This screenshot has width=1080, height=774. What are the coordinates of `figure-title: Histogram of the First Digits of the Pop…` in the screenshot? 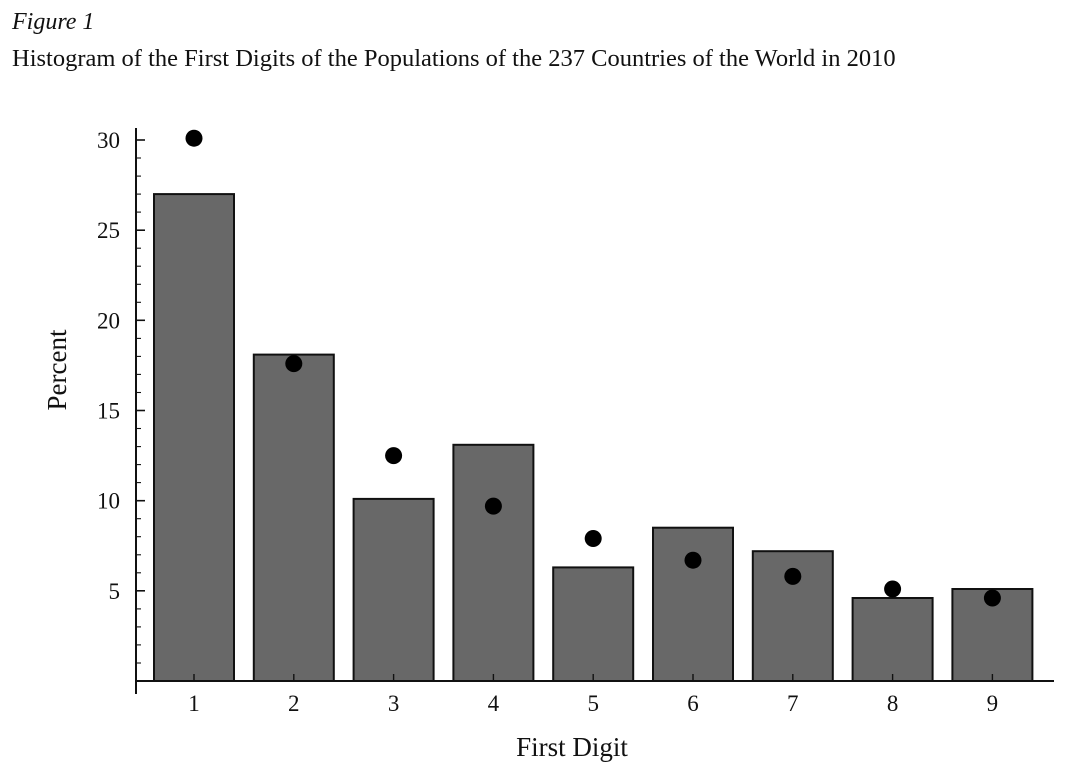 It's located at (454, 58).